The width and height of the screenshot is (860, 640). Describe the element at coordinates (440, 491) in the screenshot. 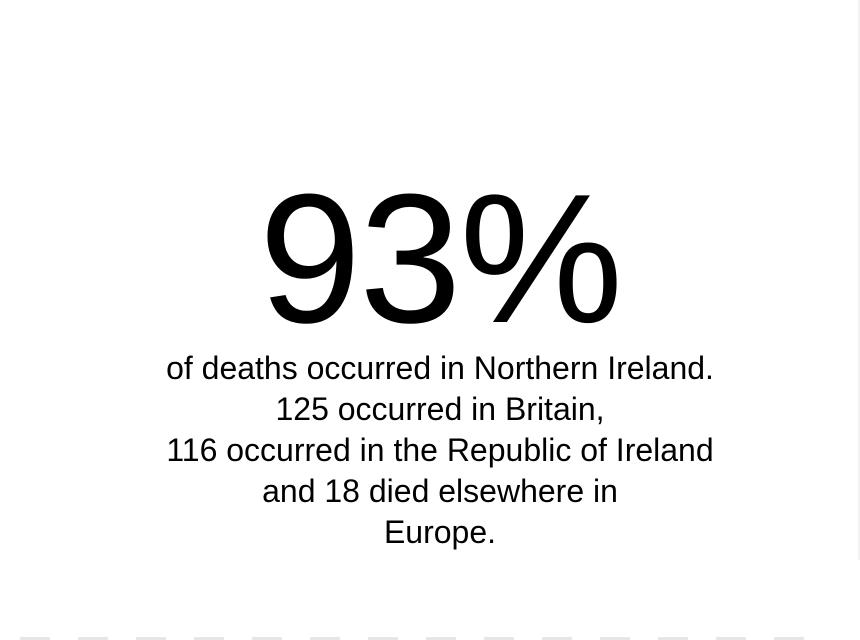

I see `caption-line-4: and 18 died elsewhere in` at that location.